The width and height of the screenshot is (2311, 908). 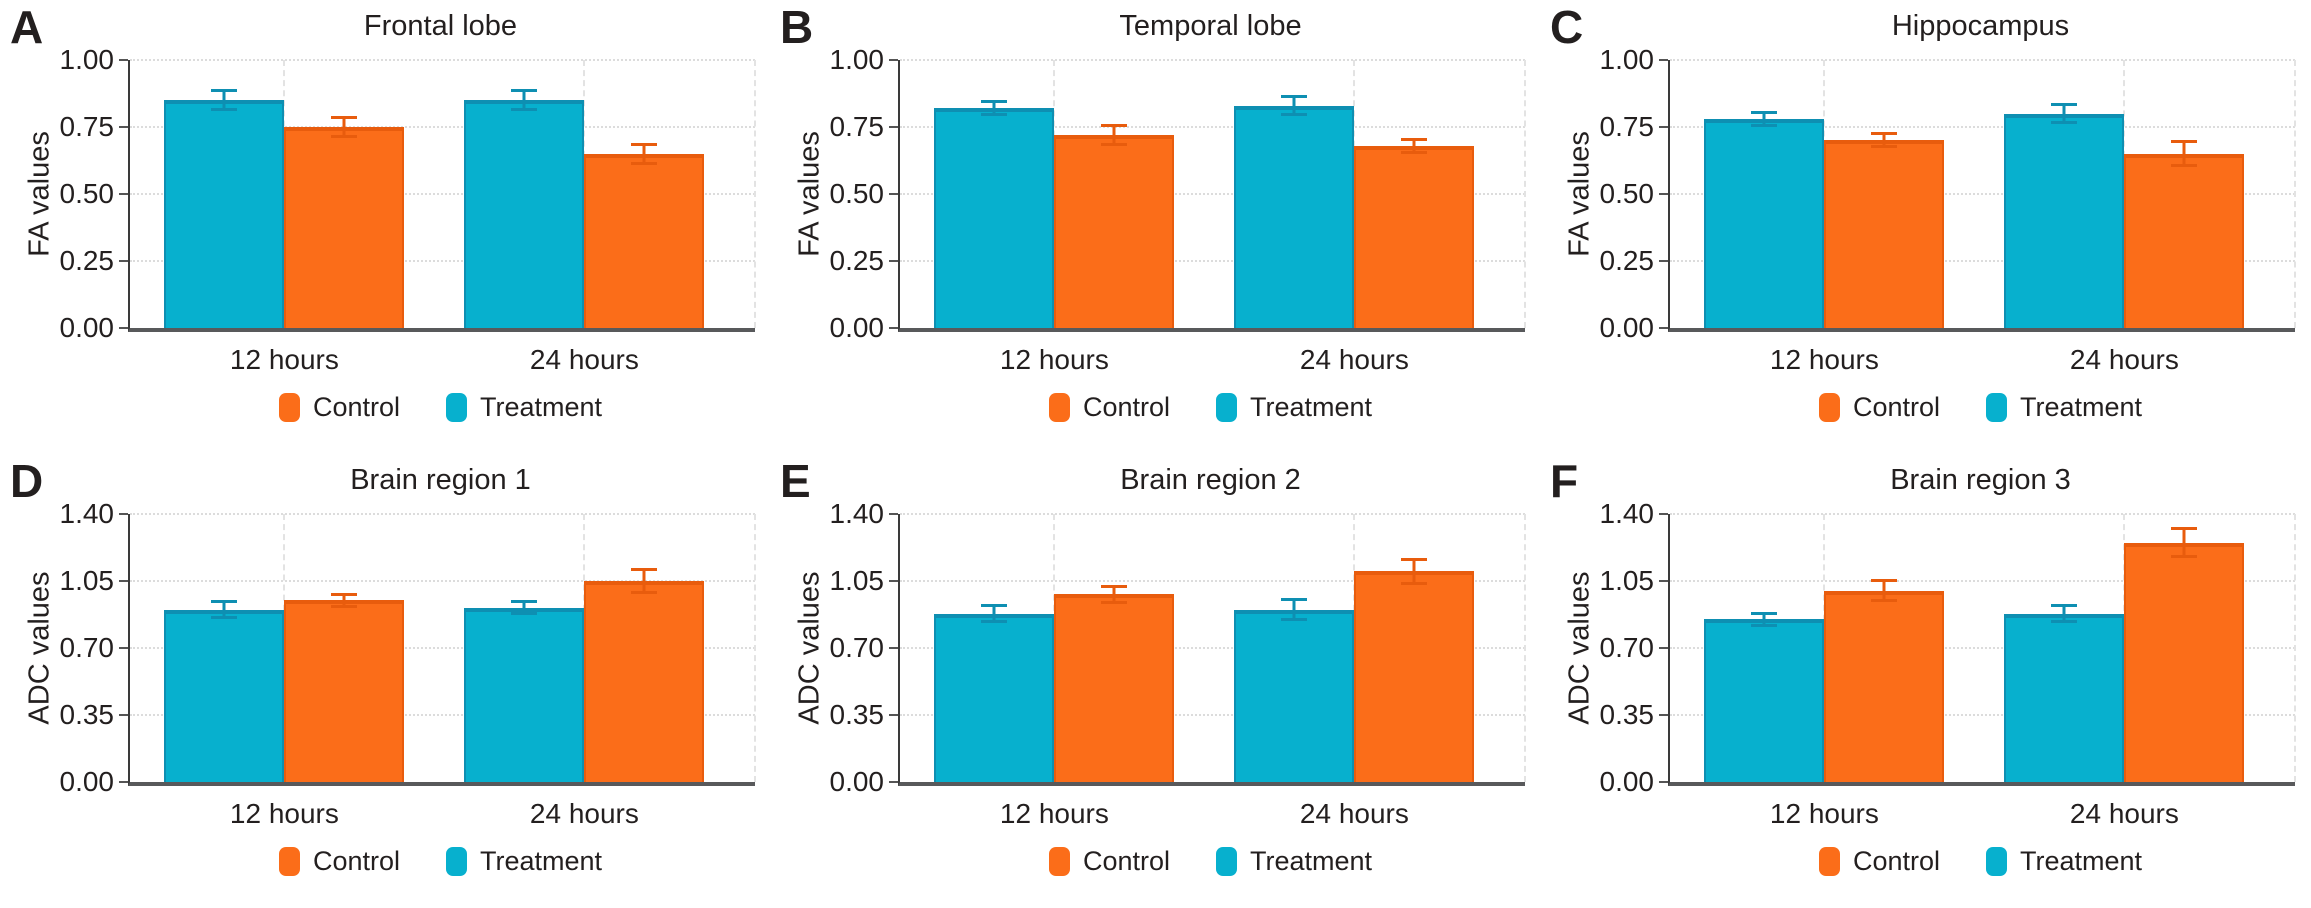 I want to click on y-tick-label: 1.00, so click(x=857, y=59).